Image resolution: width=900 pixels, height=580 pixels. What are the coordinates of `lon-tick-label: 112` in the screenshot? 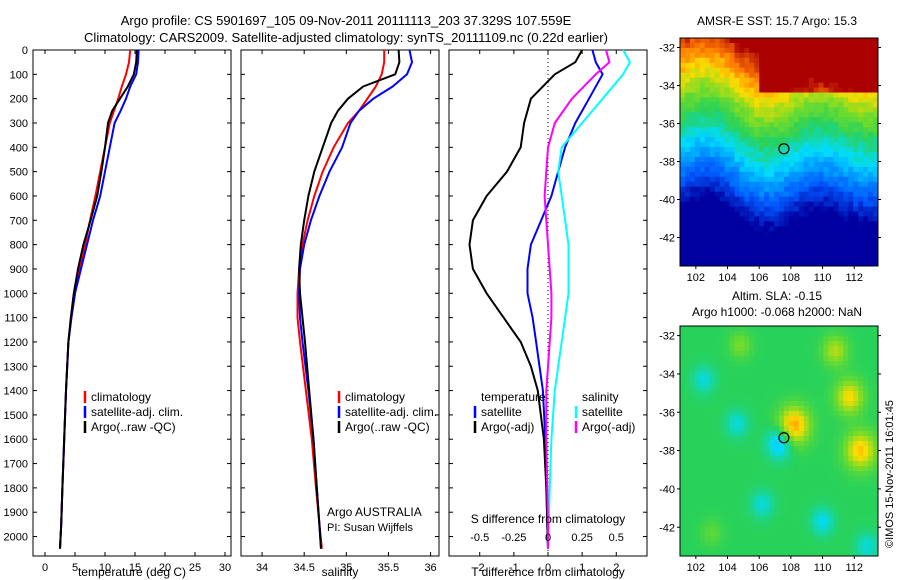 It's located at (854, 568).